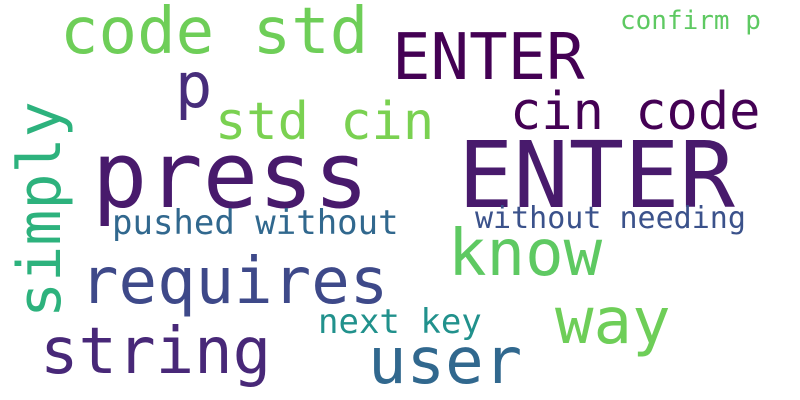 This screenshot has width=800, height=400. Describe the element at coordinates (596, 175) in the screenshot. I see `word-enter-large: ENTER` at that location.